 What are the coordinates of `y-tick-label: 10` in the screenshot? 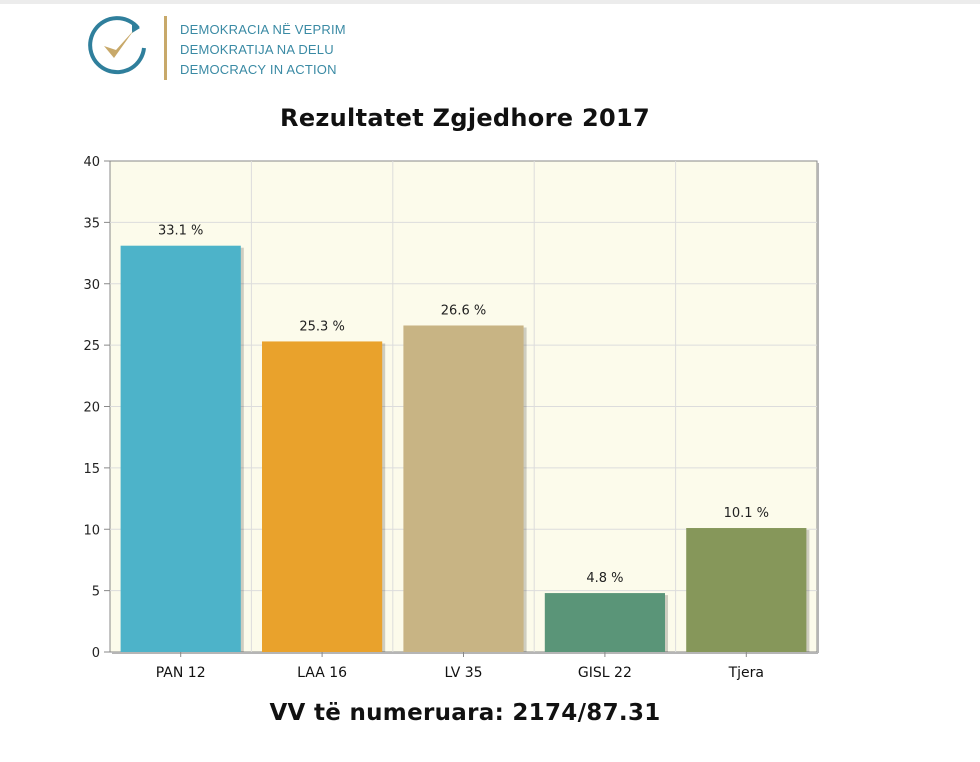 It's located at (91, 530).